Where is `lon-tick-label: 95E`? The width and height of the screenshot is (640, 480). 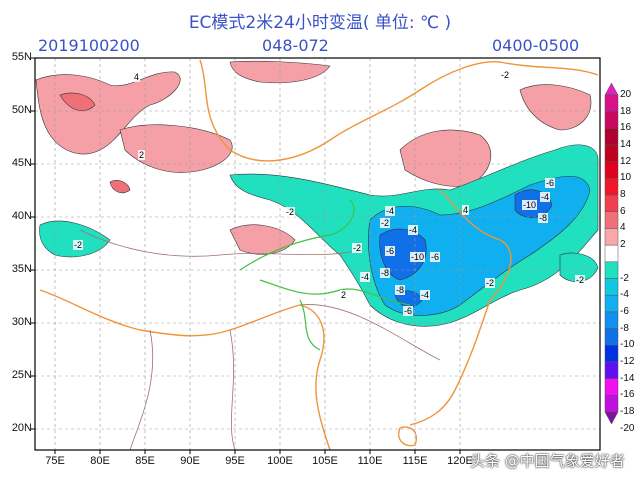
lon-tick-label: 95E is located at coordinates (235, 461).